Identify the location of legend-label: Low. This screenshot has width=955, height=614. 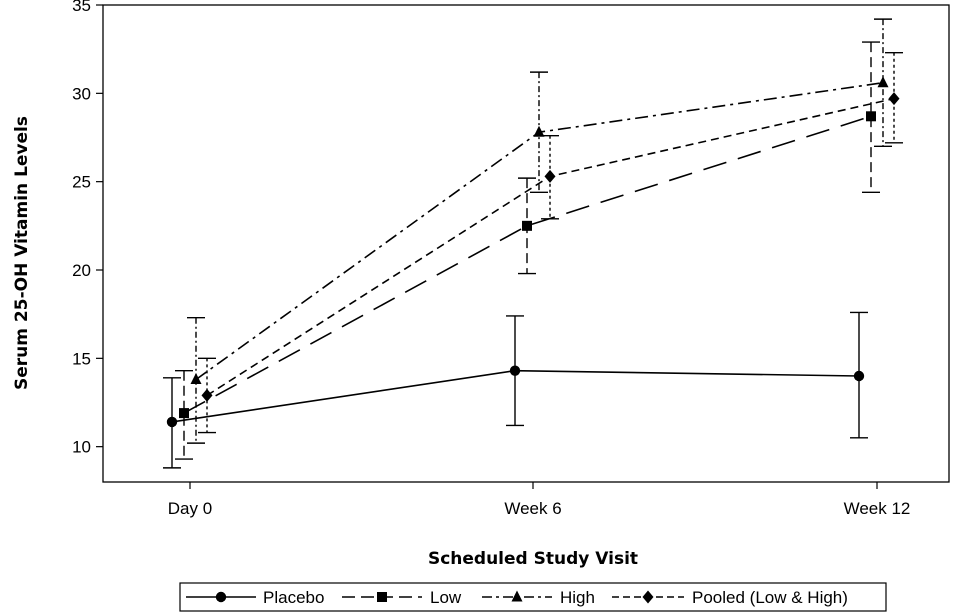
(446, 597).